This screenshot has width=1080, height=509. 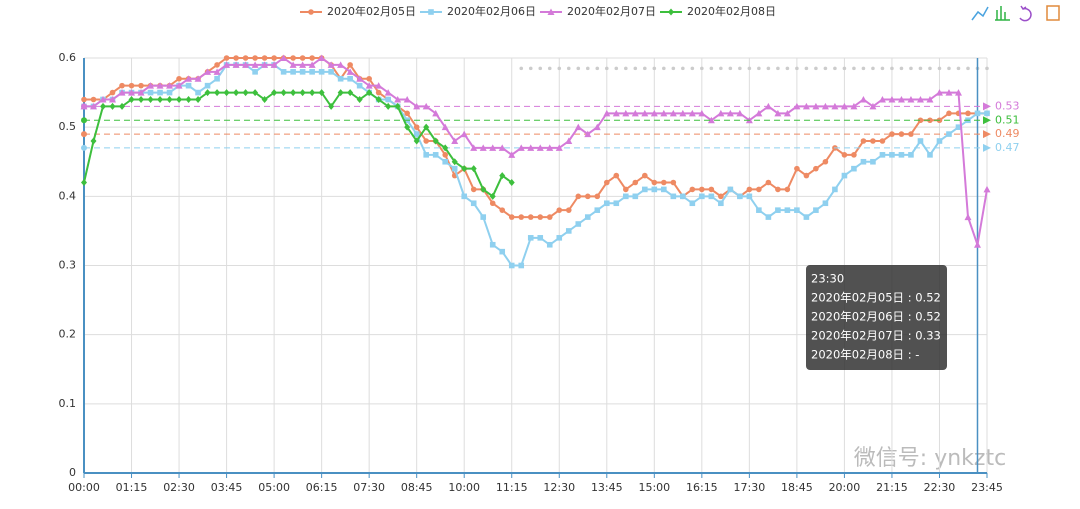 What do you see at coordinates (1015, 13) in the screenshot?
I see `toolbox` at bounding box center [1015, 13].